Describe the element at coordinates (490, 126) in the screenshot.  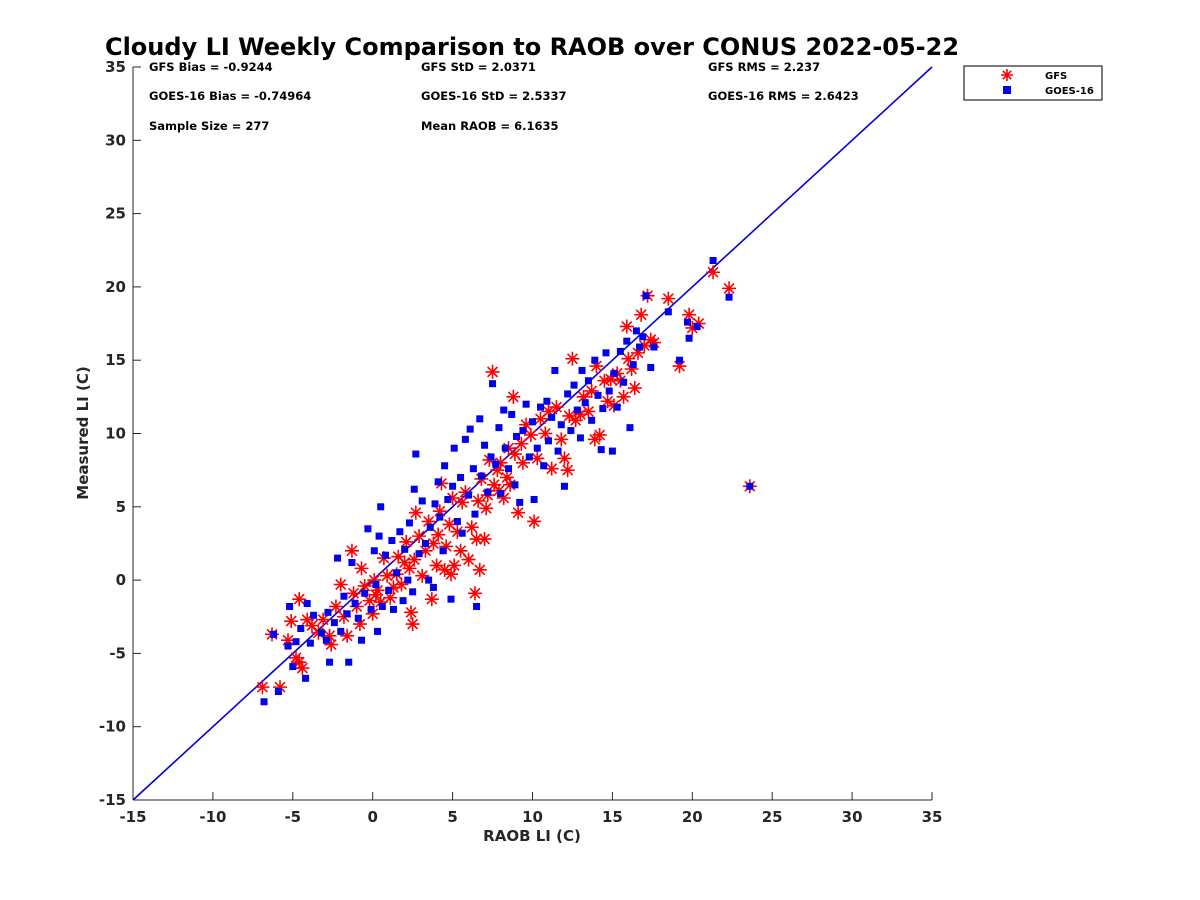
I see `stat-mean-raob: Mean RAOB = 6.1635` at that location.